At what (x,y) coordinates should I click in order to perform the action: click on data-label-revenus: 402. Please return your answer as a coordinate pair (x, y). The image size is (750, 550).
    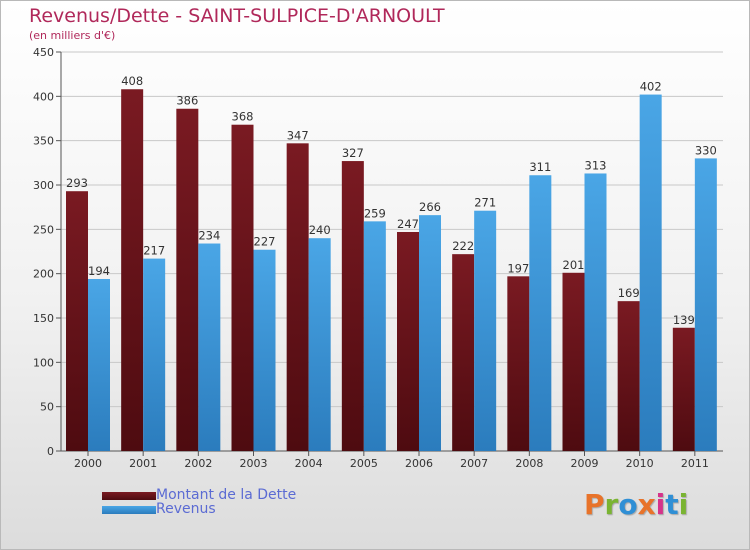
    Looking at the image, I should click on (651, 87).